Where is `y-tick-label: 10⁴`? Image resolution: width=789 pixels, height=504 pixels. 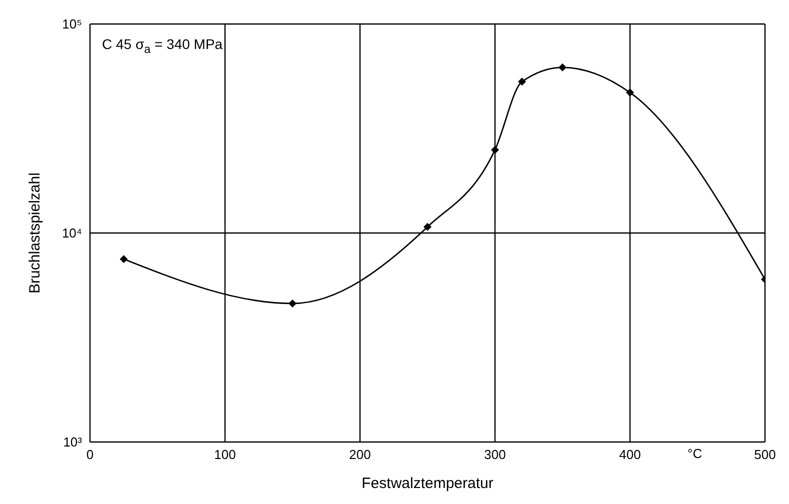
y-tick-label: 10⁴ is located at coordinates (72, 233).